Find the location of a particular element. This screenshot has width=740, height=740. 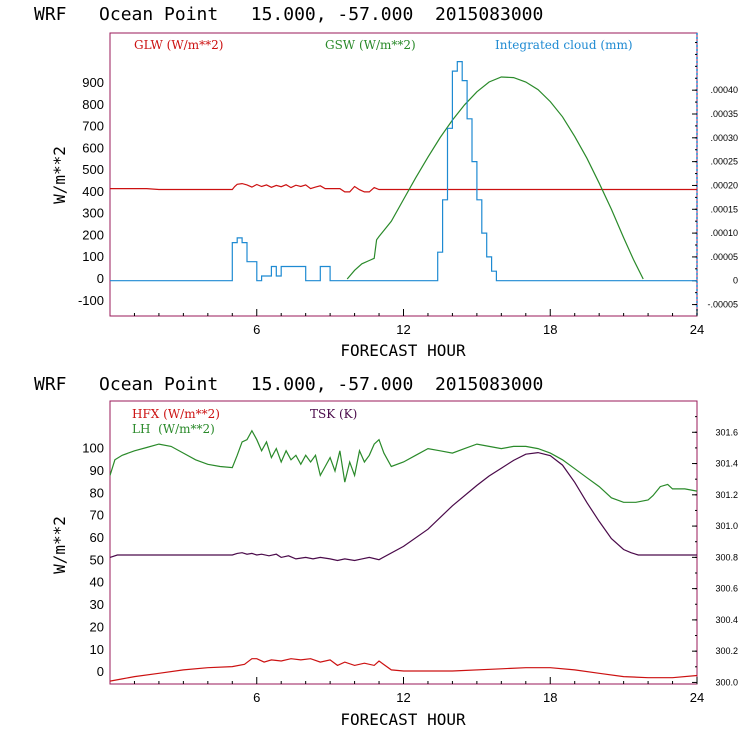

right-y-tick-label: 300.2 is located at coordinates (726, 651).